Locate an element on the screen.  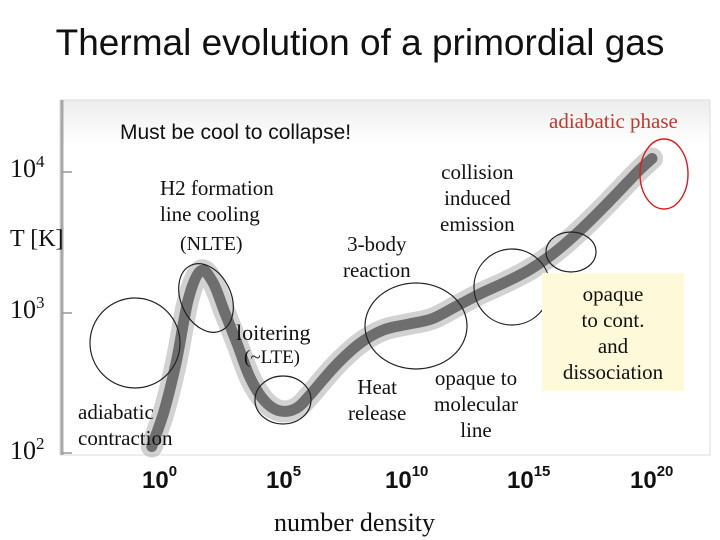
opaque-circle is located at coordinates (571, 252).